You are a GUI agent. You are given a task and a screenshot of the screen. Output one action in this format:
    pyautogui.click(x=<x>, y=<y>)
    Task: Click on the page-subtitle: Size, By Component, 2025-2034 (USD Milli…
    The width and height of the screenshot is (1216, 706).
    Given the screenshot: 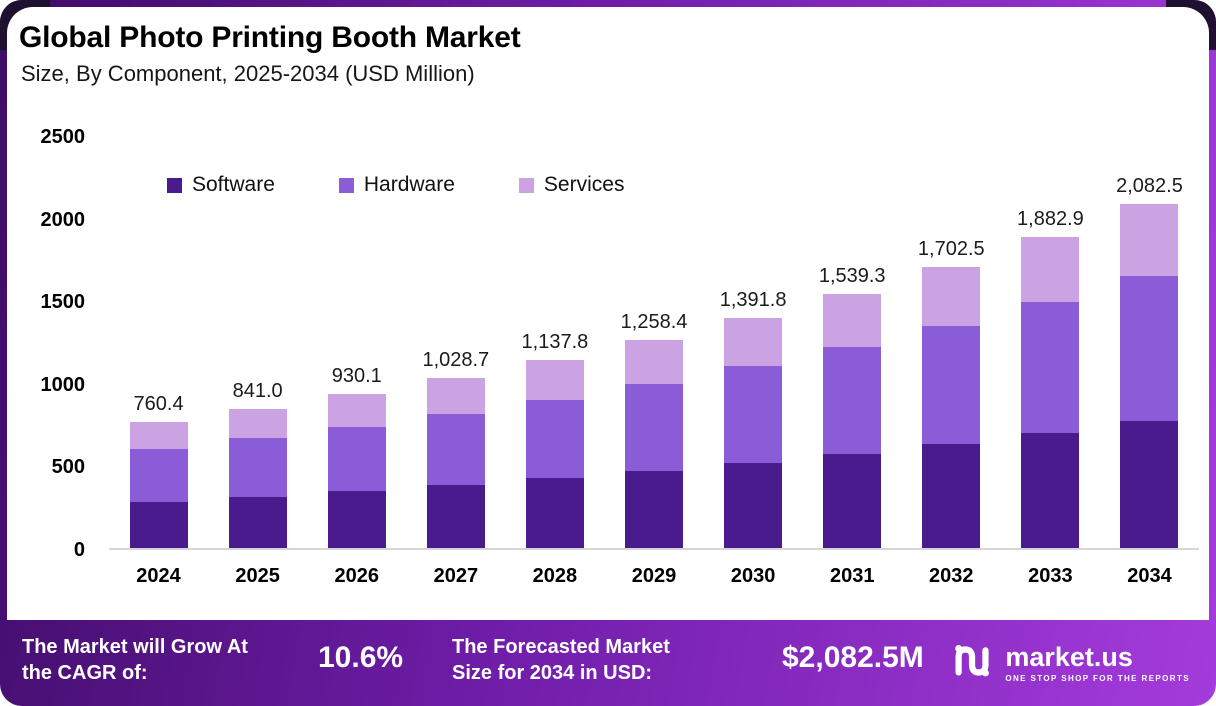 What is the action you would take?
    pyautogui.click(x=248, y=73)
    